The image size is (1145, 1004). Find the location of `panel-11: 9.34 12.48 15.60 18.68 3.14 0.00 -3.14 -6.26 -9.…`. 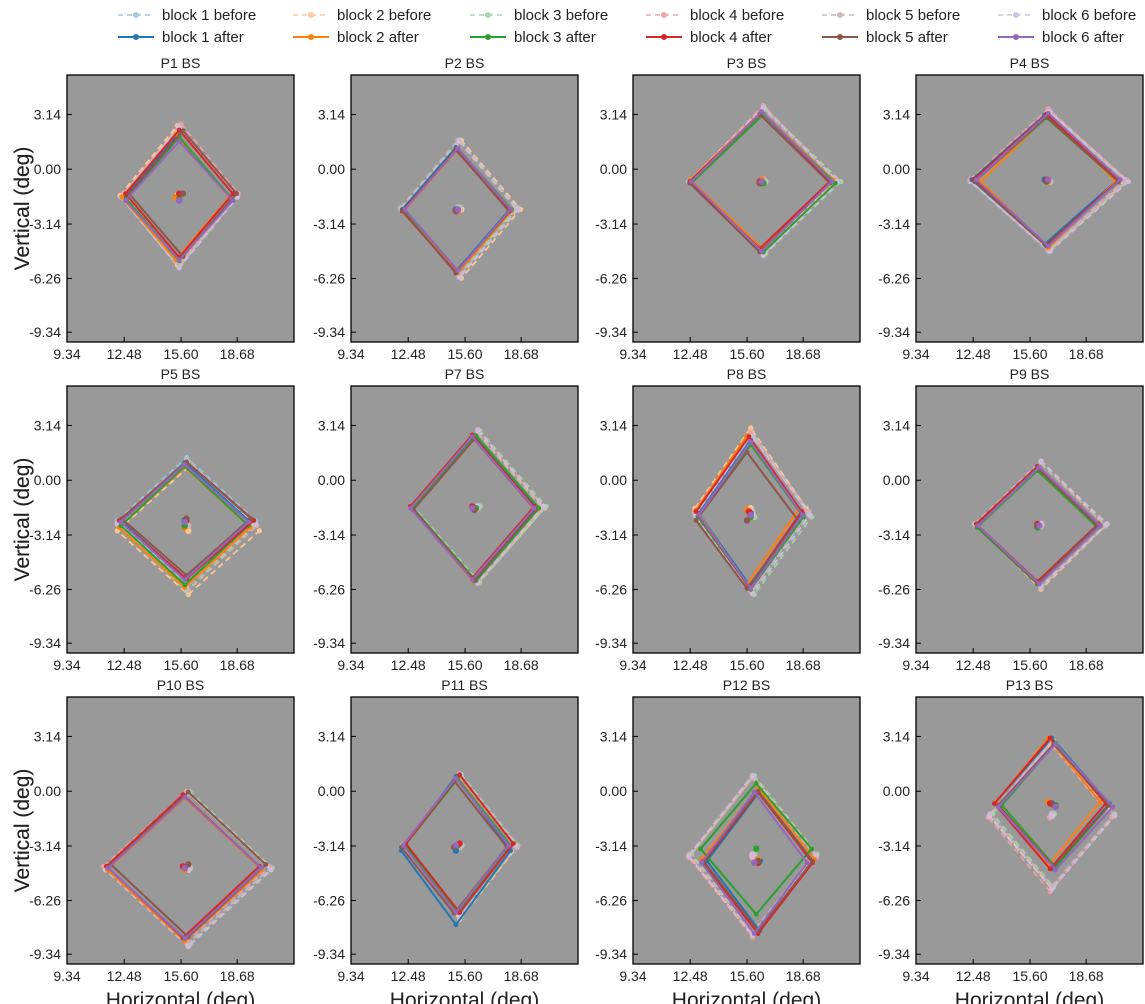

panel-11: 9.34 12.48 15.60 18.68 3.14 0.00 -3.14 -6.26 -9.… is located at coordinates (1011, 840).